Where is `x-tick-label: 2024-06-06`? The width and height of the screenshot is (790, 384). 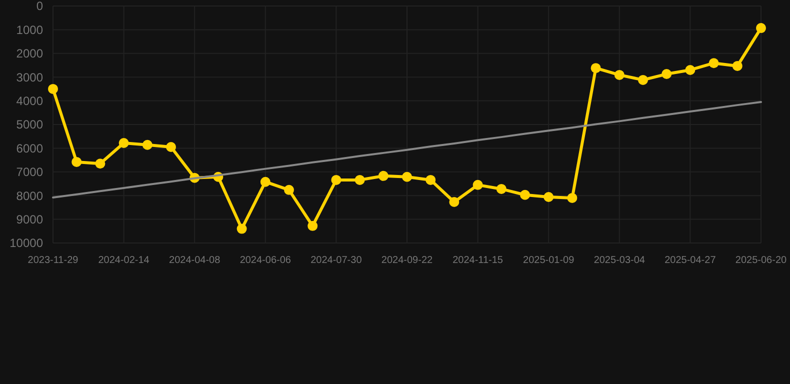
x-tick-label: 2024-06-06 is located at coordinates (266, 260).